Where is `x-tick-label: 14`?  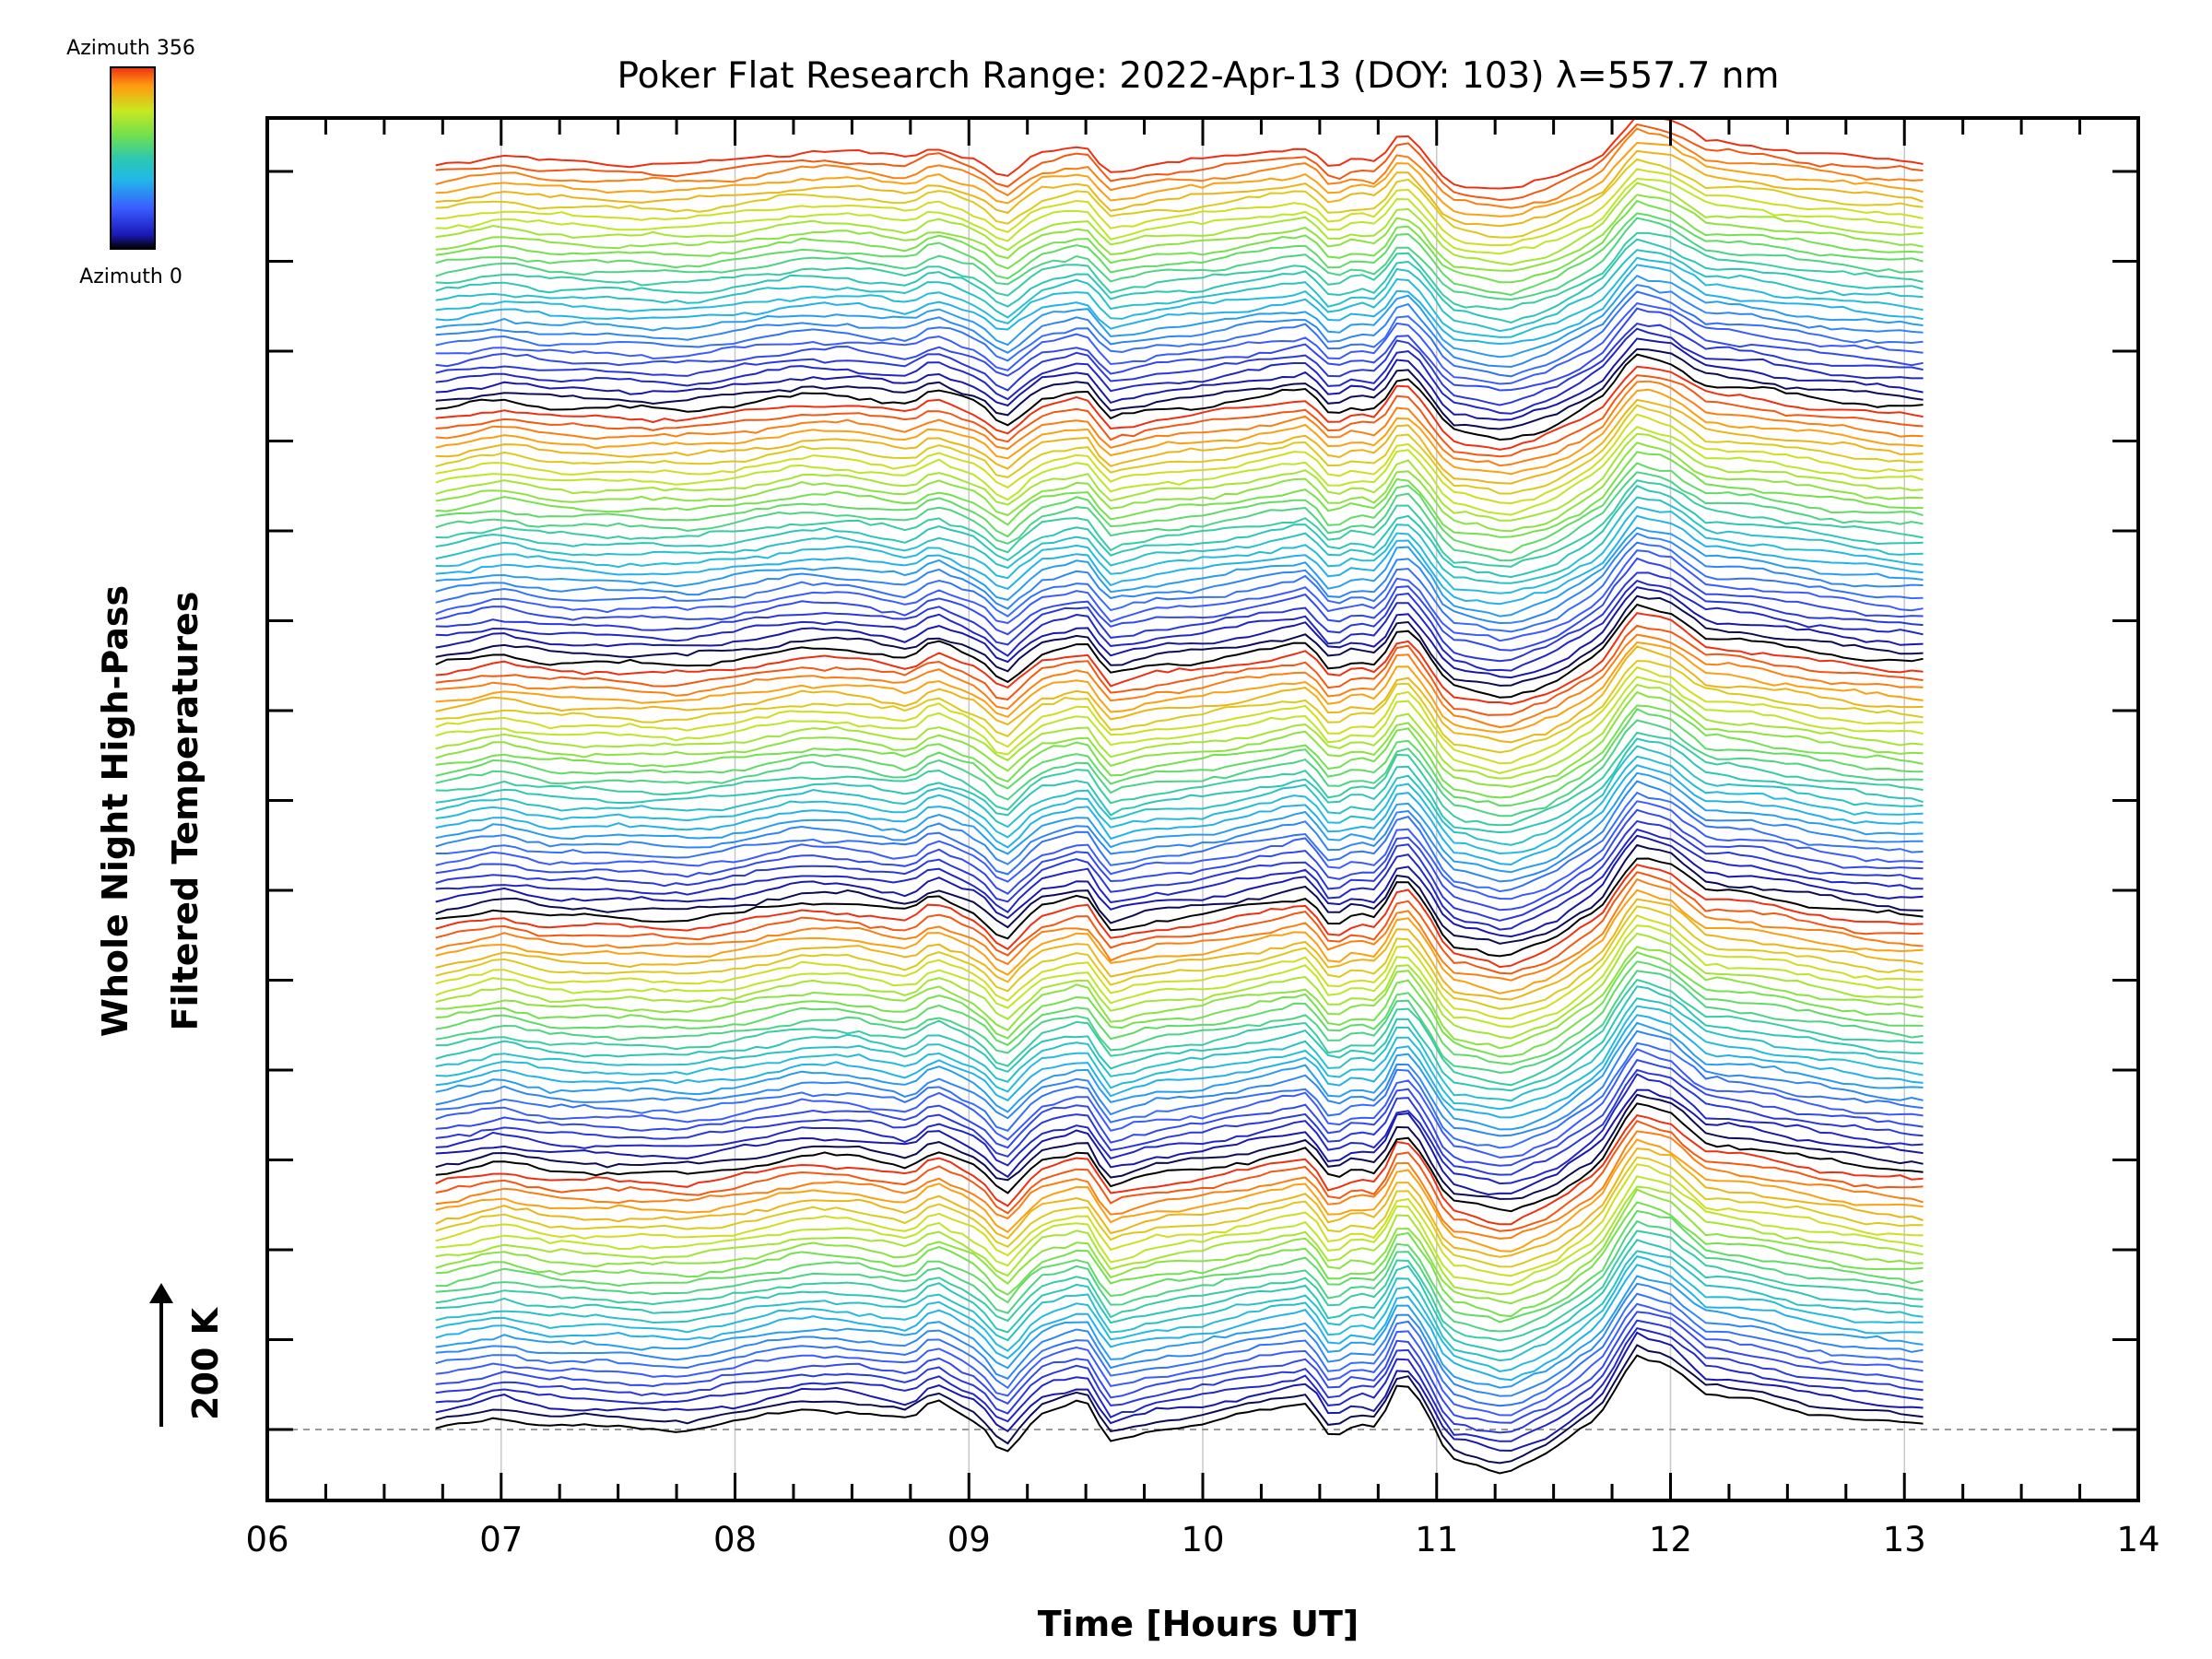
x-tick-label: 14 is located at coordinates (2137, 1539).